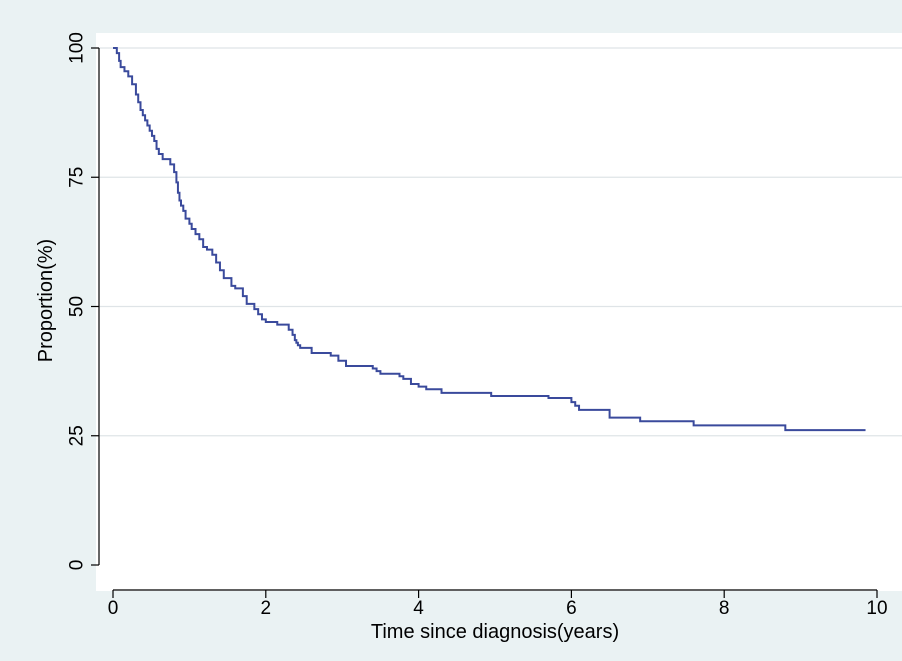 The height and width of the screenshot is (661, 902). What do you see at coordinates (495, 632) in the screenshot?
I see `x-axis-title: Time since diagnosis(years)` at bounding box center [495, 632].